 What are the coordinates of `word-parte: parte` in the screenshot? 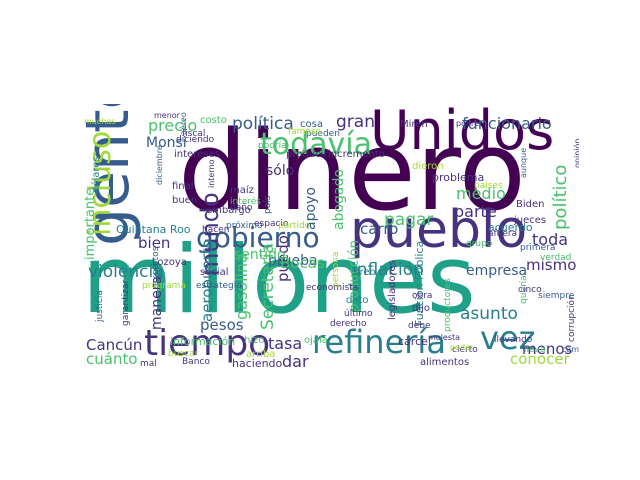 It's located at (475, 211).